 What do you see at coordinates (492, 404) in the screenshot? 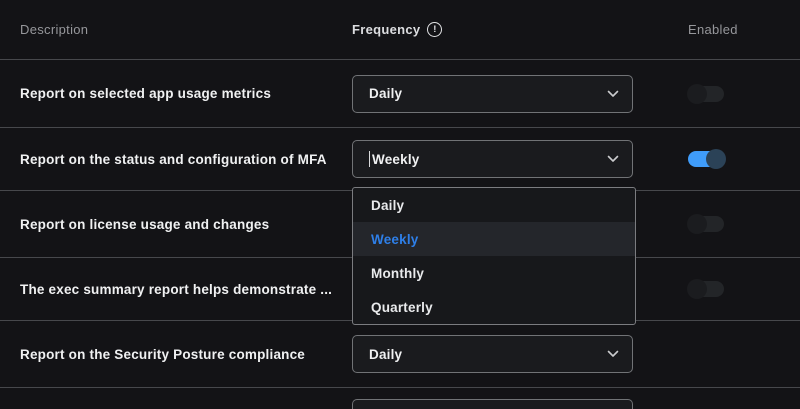
I see `frequency-select-partial` at bounding box center [492, 404].